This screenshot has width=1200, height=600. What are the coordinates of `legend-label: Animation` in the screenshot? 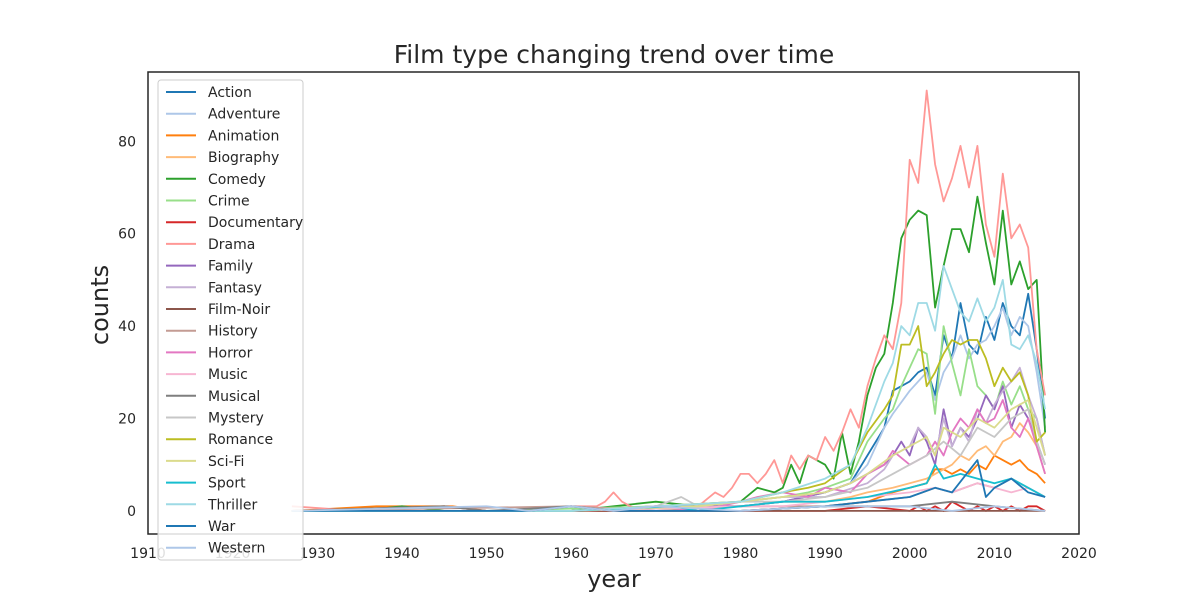 It's located at (243, 136).